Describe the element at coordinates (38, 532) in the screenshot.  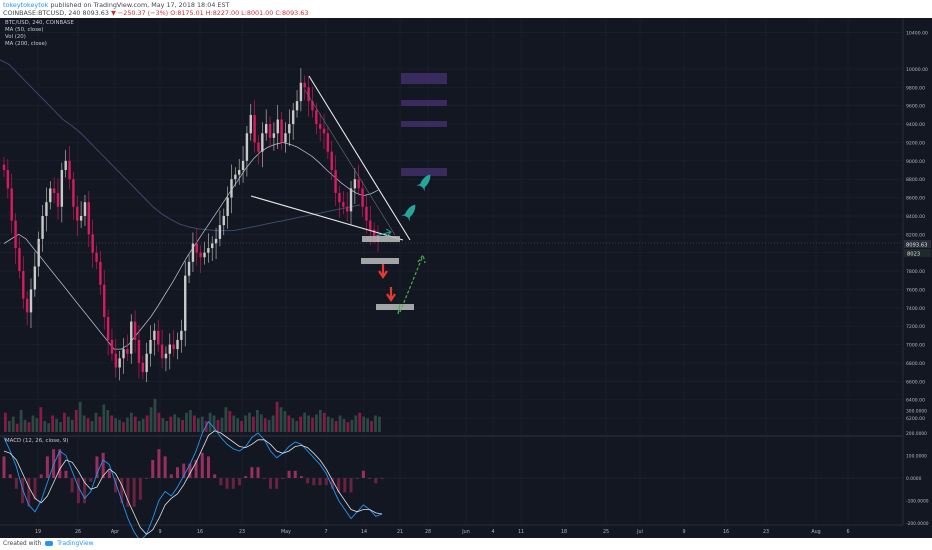
I see `time-axis-label: 19` at that location.